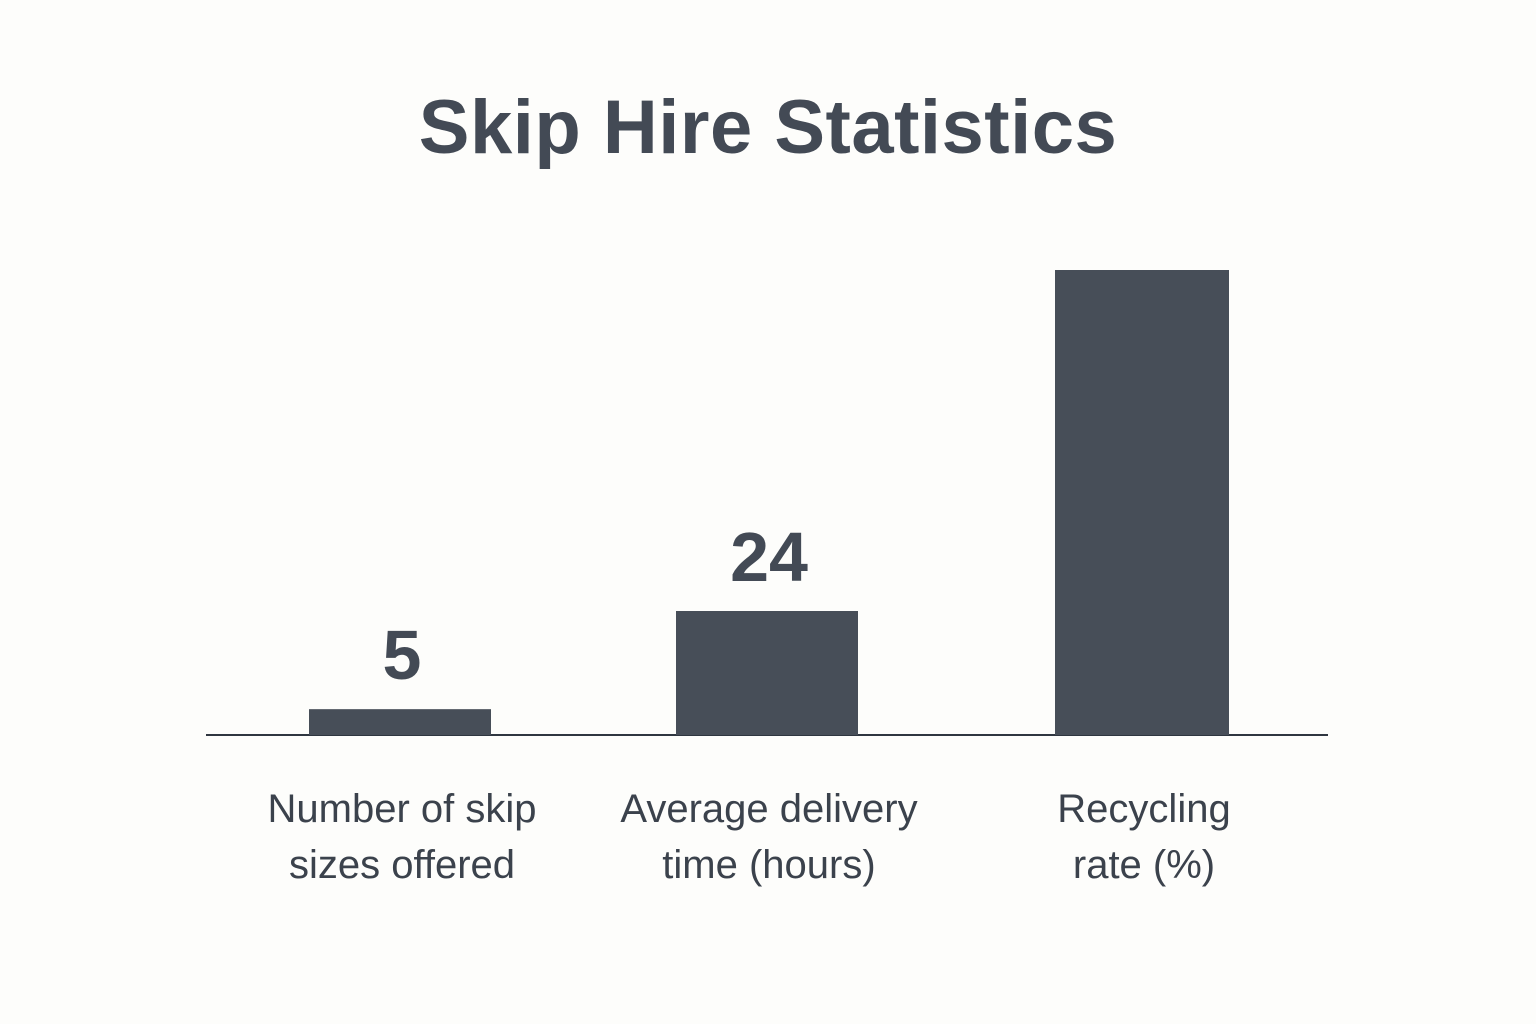  Describe the element at coordinates (1143, 809) in the screenshot. I see `category-label-3-line-1: Recycling` at that location.